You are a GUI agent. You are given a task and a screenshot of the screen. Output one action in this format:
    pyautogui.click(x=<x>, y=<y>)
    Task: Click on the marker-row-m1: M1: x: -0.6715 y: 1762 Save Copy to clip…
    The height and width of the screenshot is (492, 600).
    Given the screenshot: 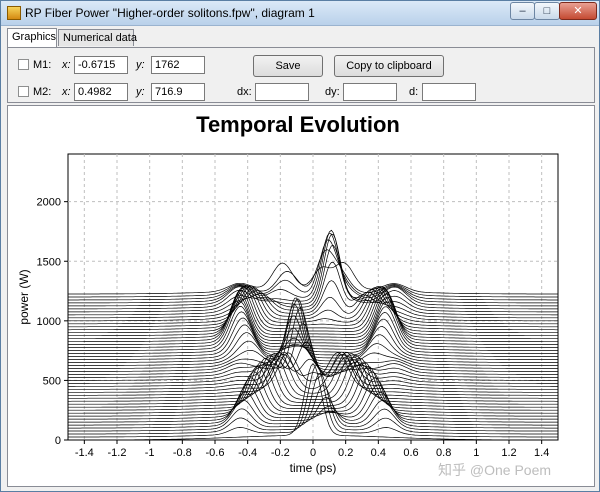 What is the action you would take?
    pyautogui.click(x=301, y=66)
    